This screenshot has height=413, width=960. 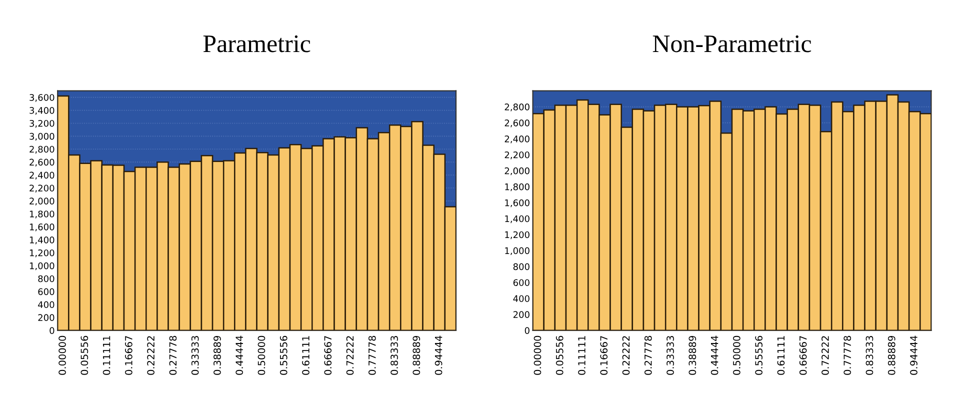 What do you see at coordinates (42, 111) in the screenshot?
I see `y-tick-label: 3,400` at bounding box center [42, 111].